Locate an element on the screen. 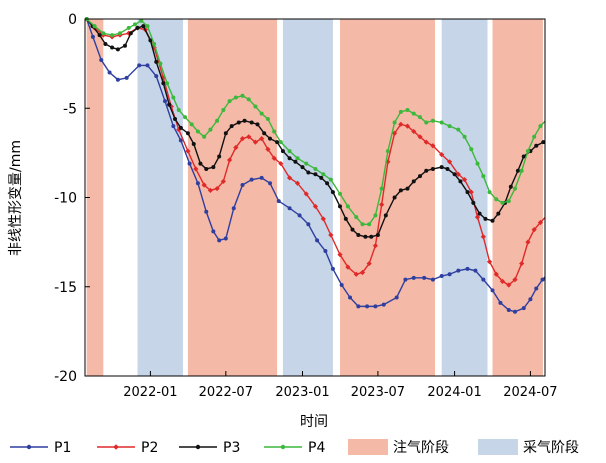 The height and width of the screenshot is (463, 606). production-phase-band is located at coordinates (307, 197).